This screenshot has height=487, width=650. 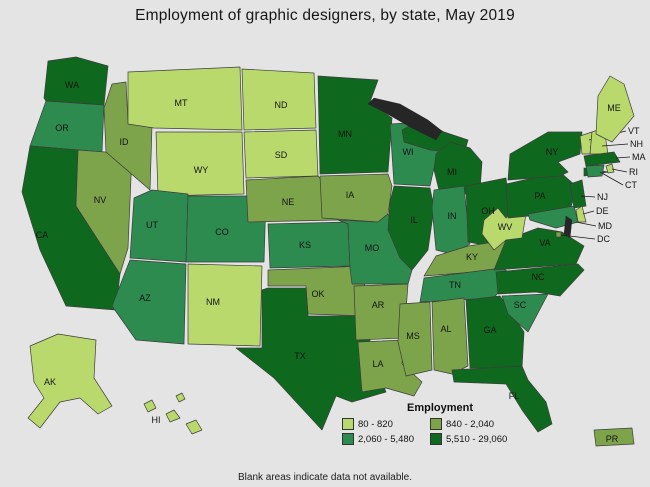 I want to click on state-label-al: AL, so click(x=445, y=329).